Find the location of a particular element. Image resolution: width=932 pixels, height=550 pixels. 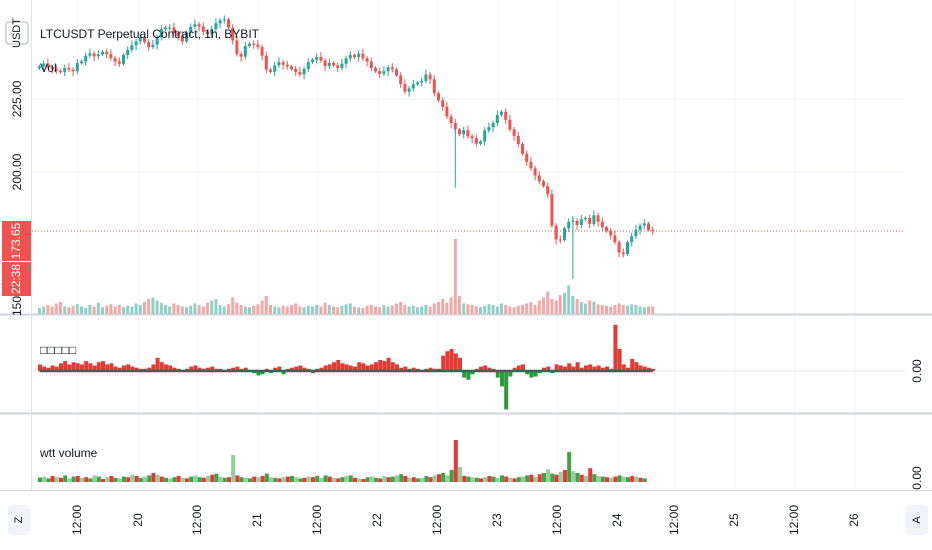

auto-scale-label: A is located at coordinates (917, 520).